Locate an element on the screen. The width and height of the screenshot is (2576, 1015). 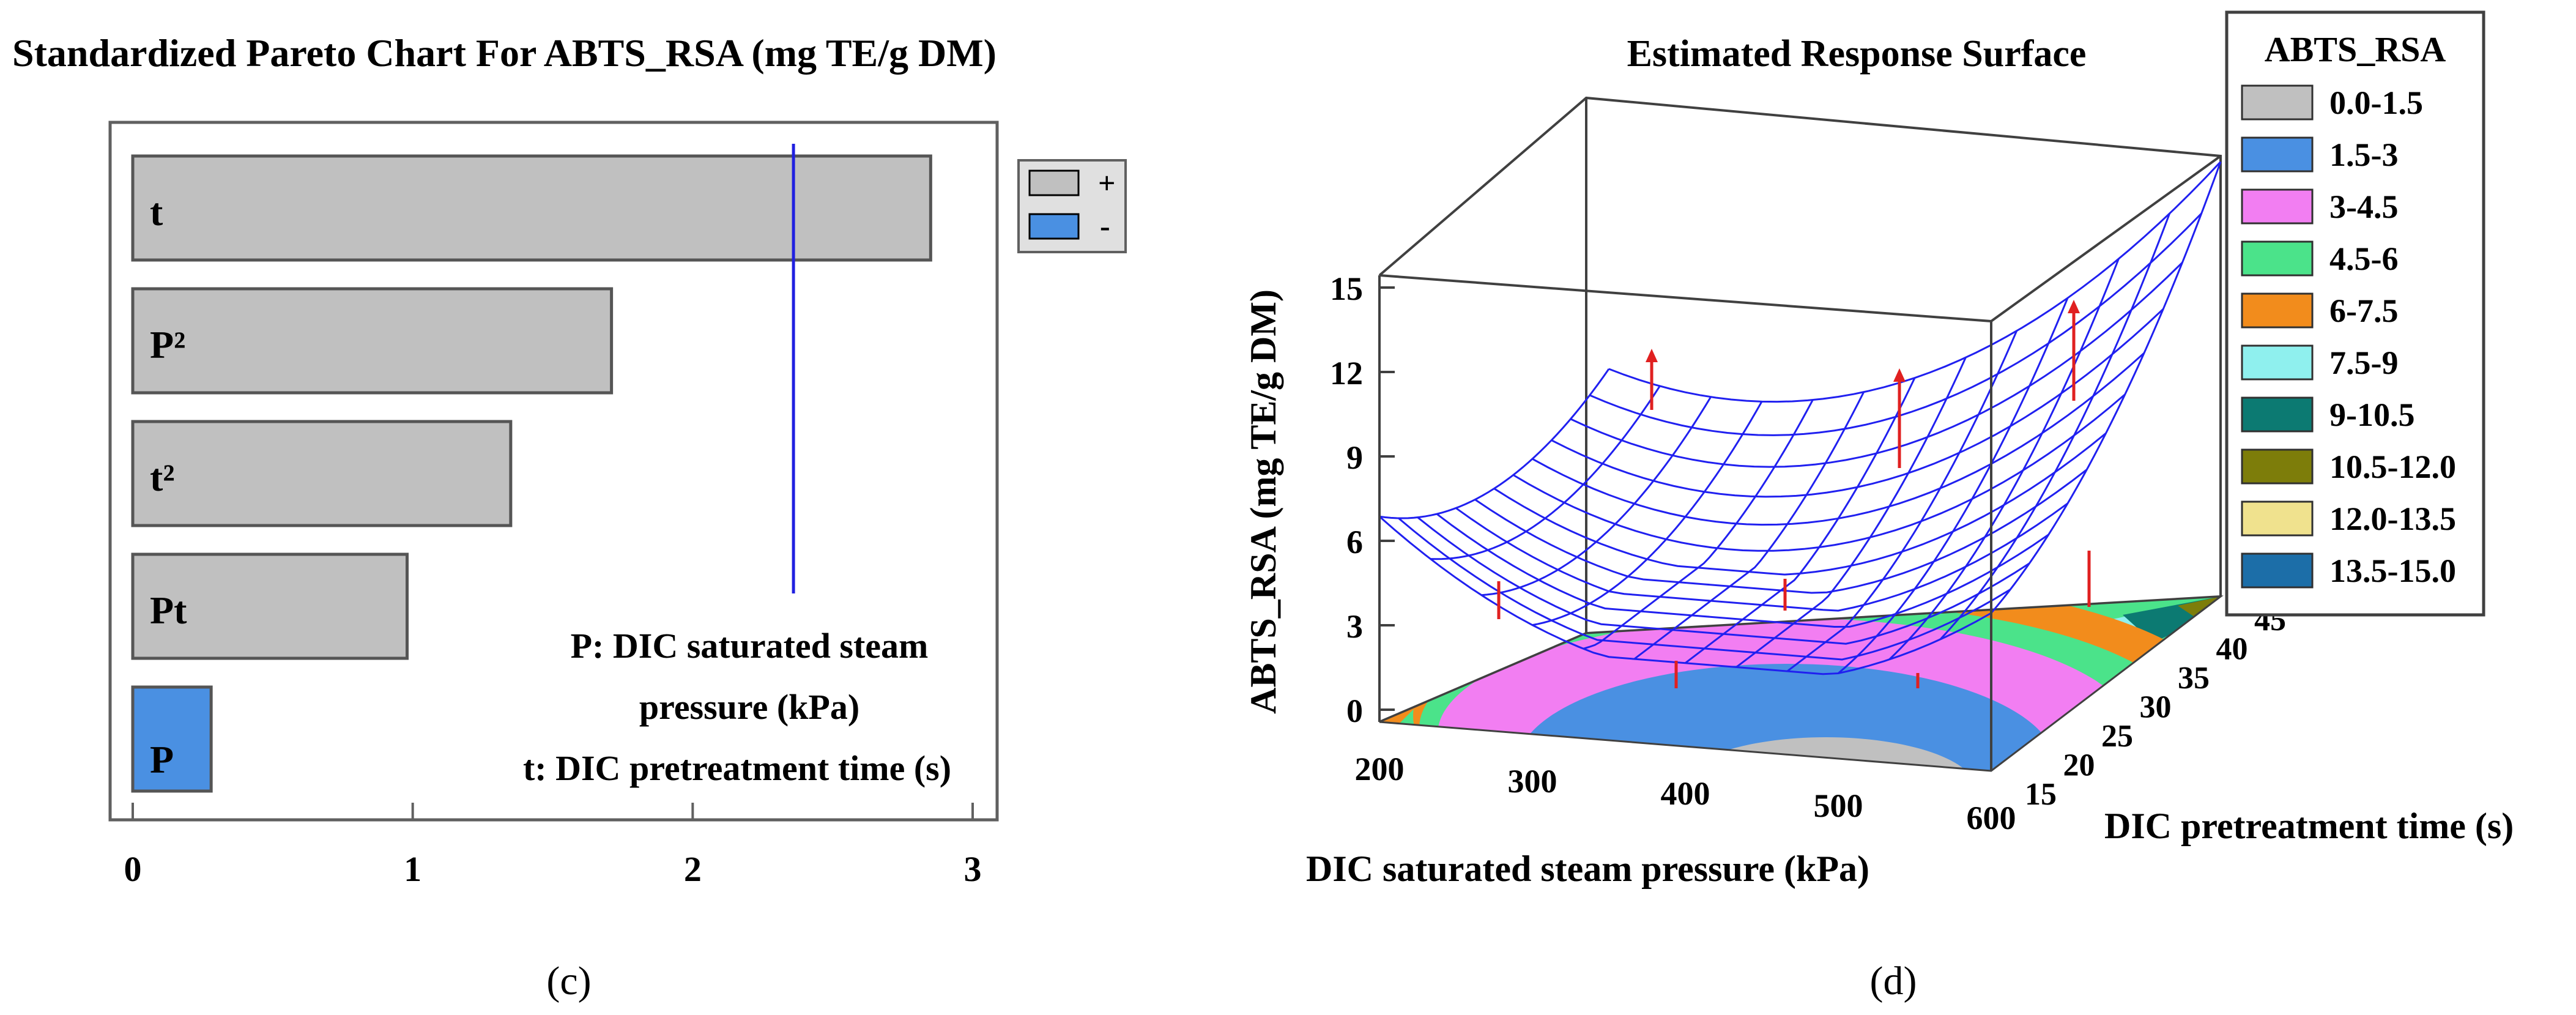
z-tick-label: 9 is located at coordinates (1354, 457).